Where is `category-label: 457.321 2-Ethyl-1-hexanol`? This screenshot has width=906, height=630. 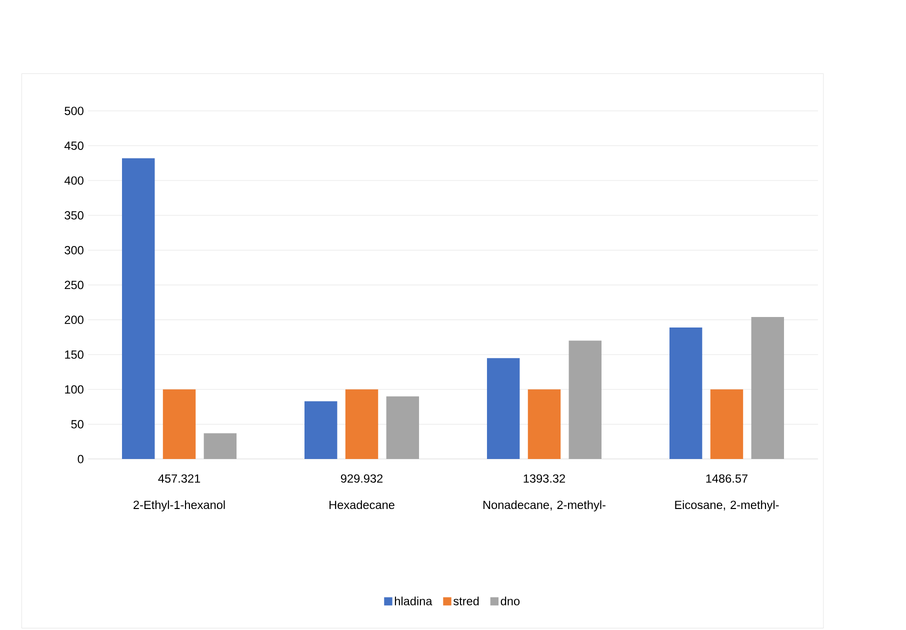 category-label: 457.321 2-Ethyl-1-hexanol is located at coordinates (179, 493).